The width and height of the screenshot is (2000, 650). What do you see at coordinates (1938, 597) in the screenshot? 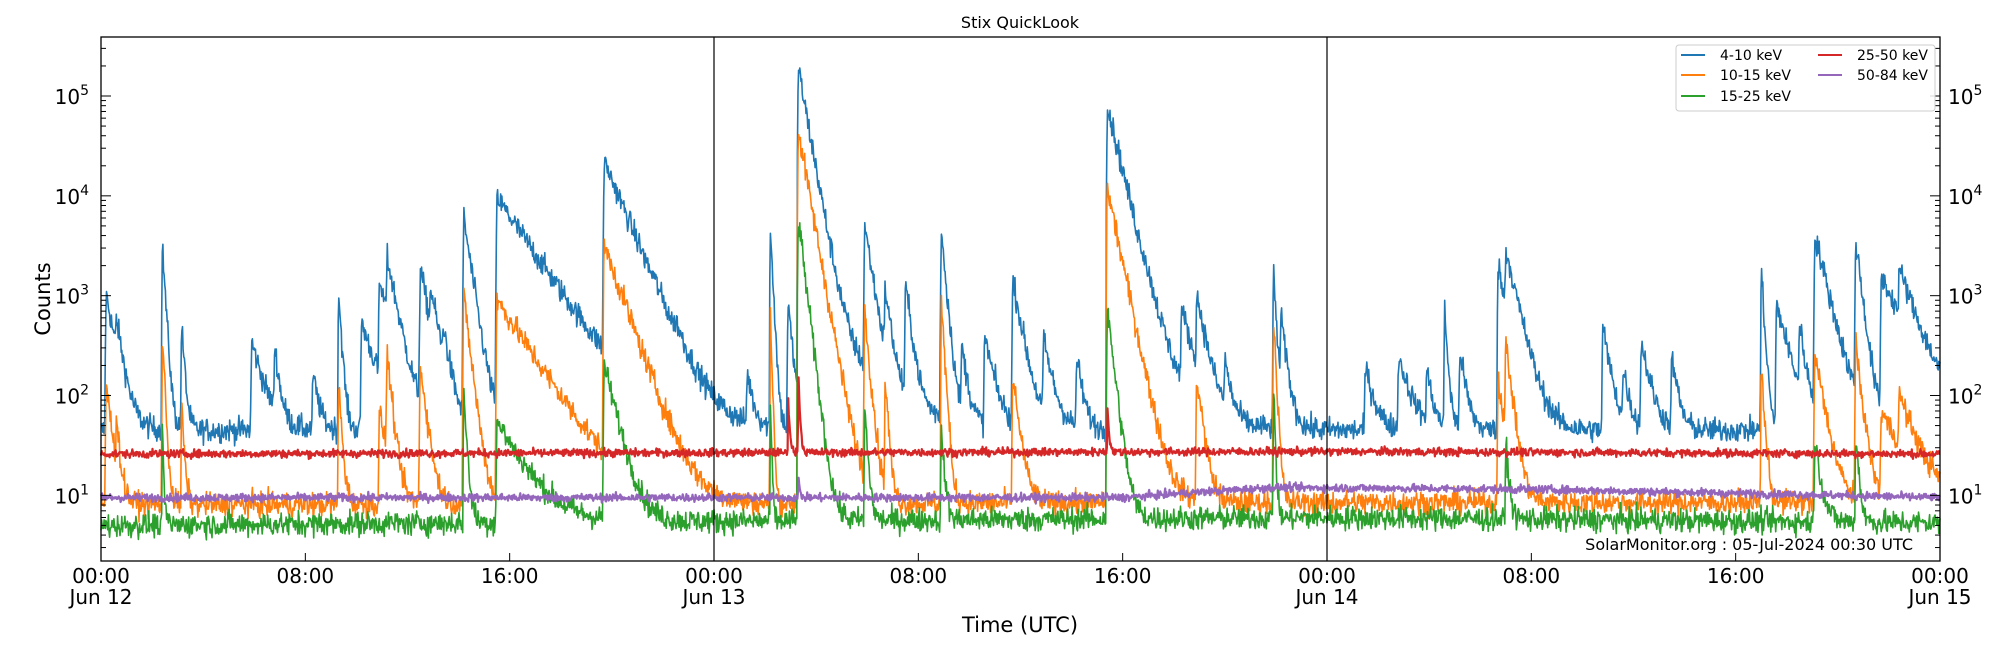
I see `x-tick-label-date: Jun 15` at bounding box center [1938, 597].